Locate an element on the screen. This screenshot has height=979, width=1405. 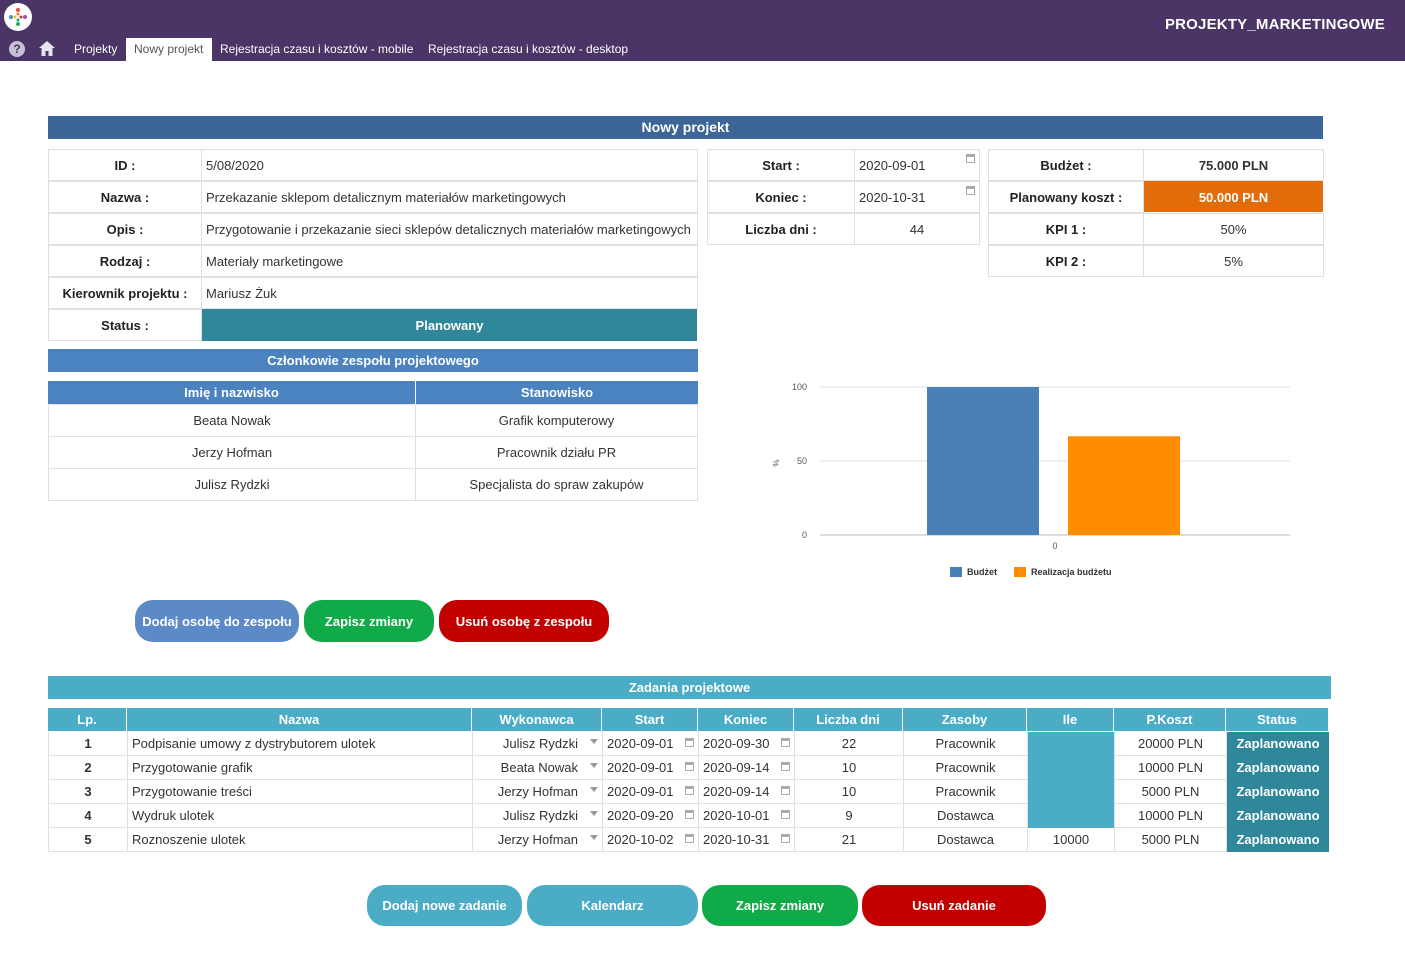
task-end-cell: 2020-09-30 is located at coordinates (747, 744).